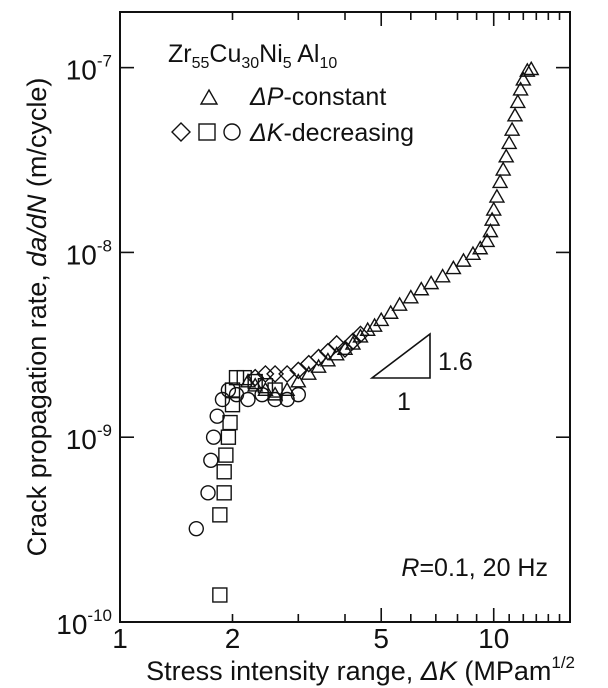 Image resolution: width=608 pixels, height=688 pixels. Describe the element at coordinates (266, 97) in the screenshot. I see `legend-entry-delta-p-symbol: ΔP` at that location.